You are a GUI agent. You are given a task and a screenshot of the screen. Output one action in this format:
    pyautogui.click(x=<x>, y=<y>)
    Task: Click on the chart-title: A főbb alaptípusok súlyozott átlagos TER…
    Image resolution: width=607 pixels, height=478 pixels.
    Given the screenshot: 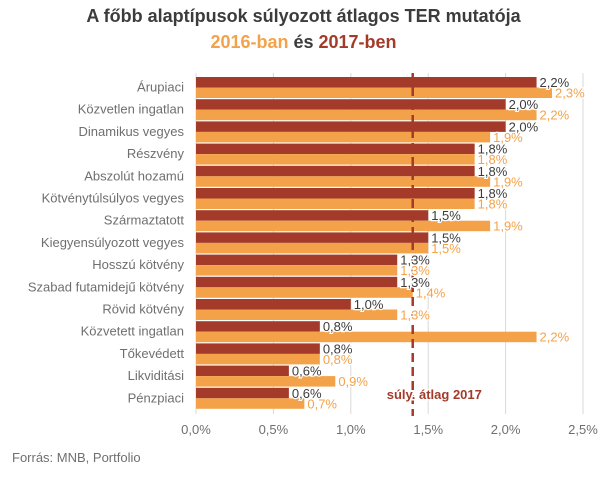 What is the action you would take?
    pyautogui.click(x=303, y=16)
    